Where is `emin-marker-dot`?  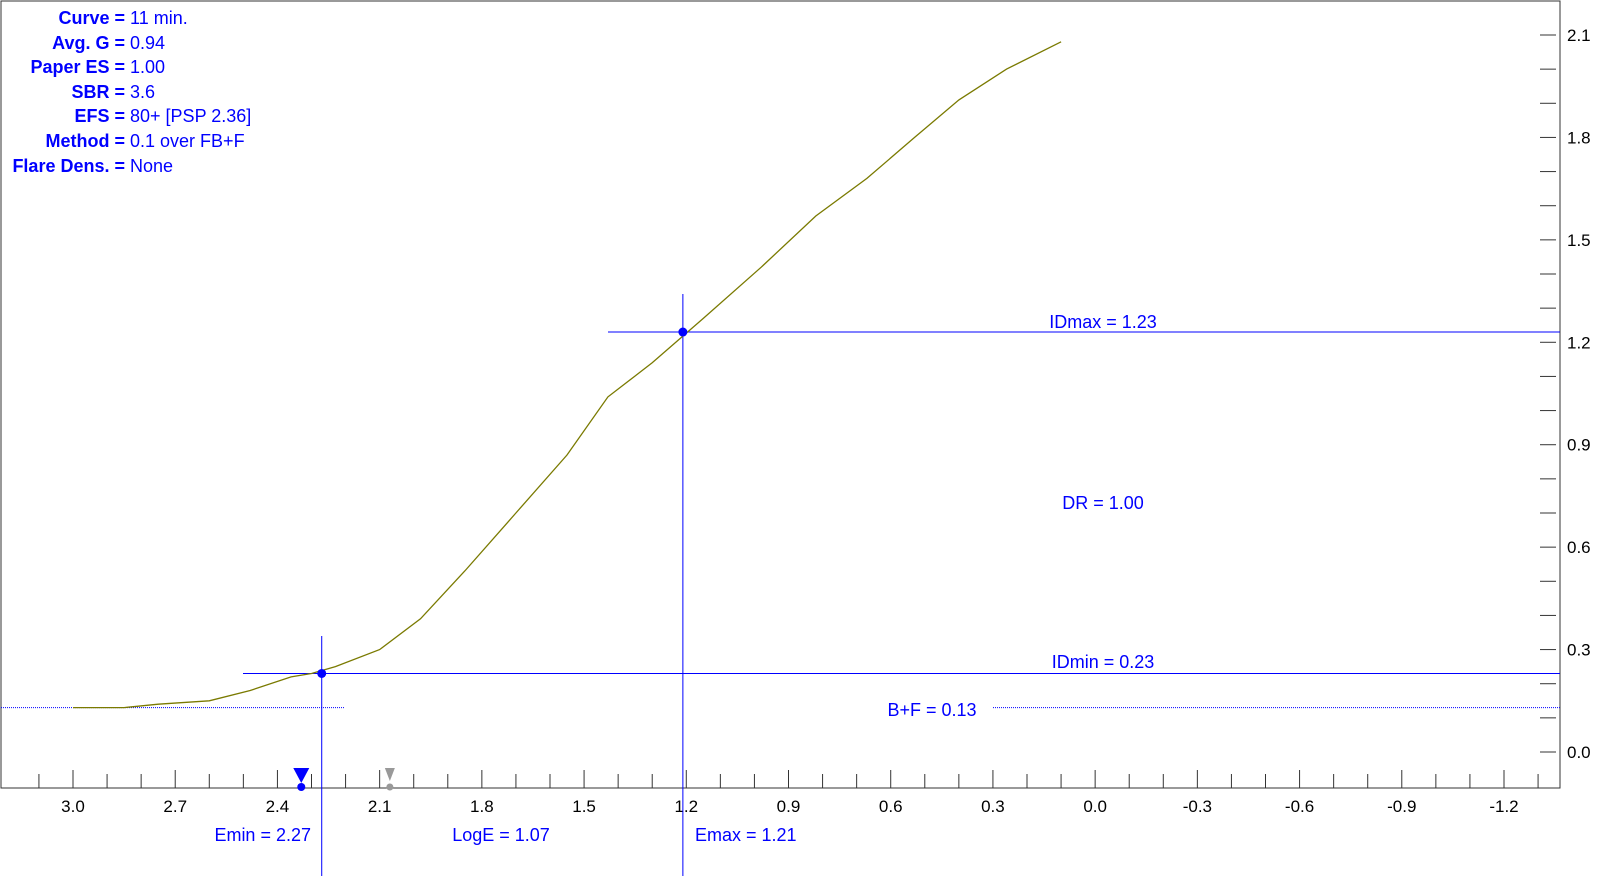
emin-marker-dot is located at coordinates (301, 787).